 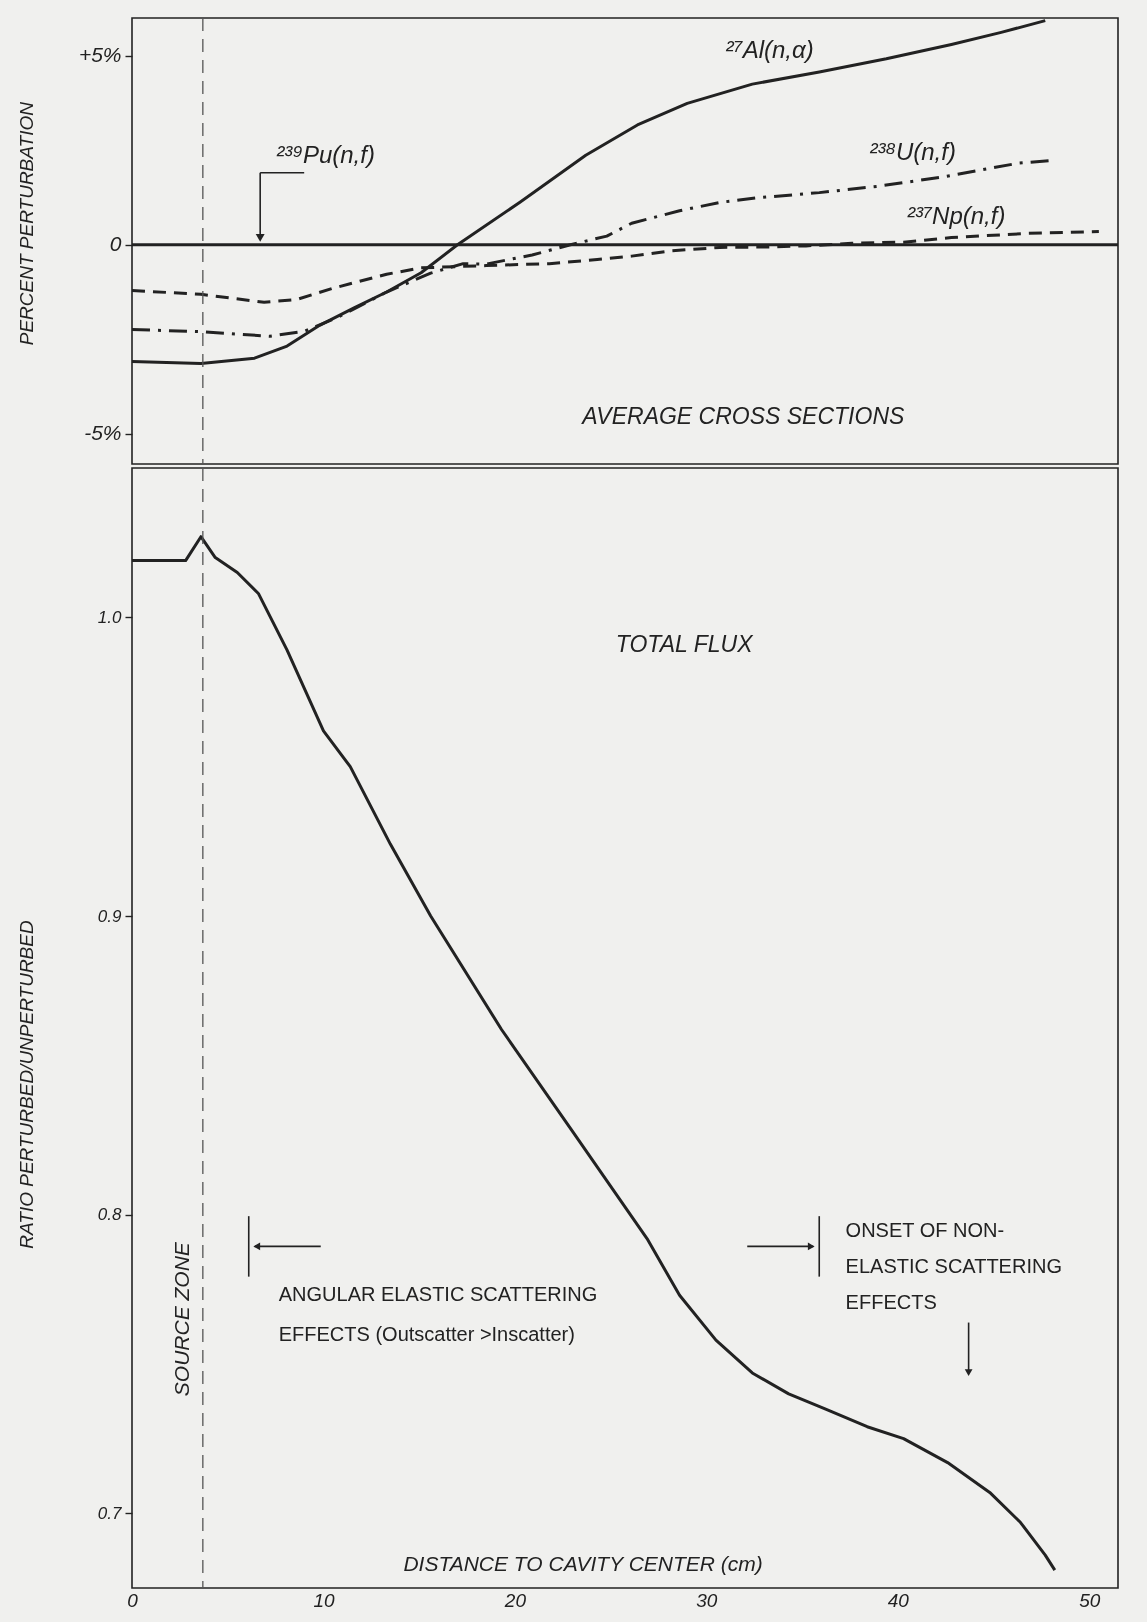 What do you see at coordinates (26, 1084) in the screenshot?
I see `y-axis-title: RATIO PERTURBED/UNPERTURBED` at bounding box center [26, 1084].